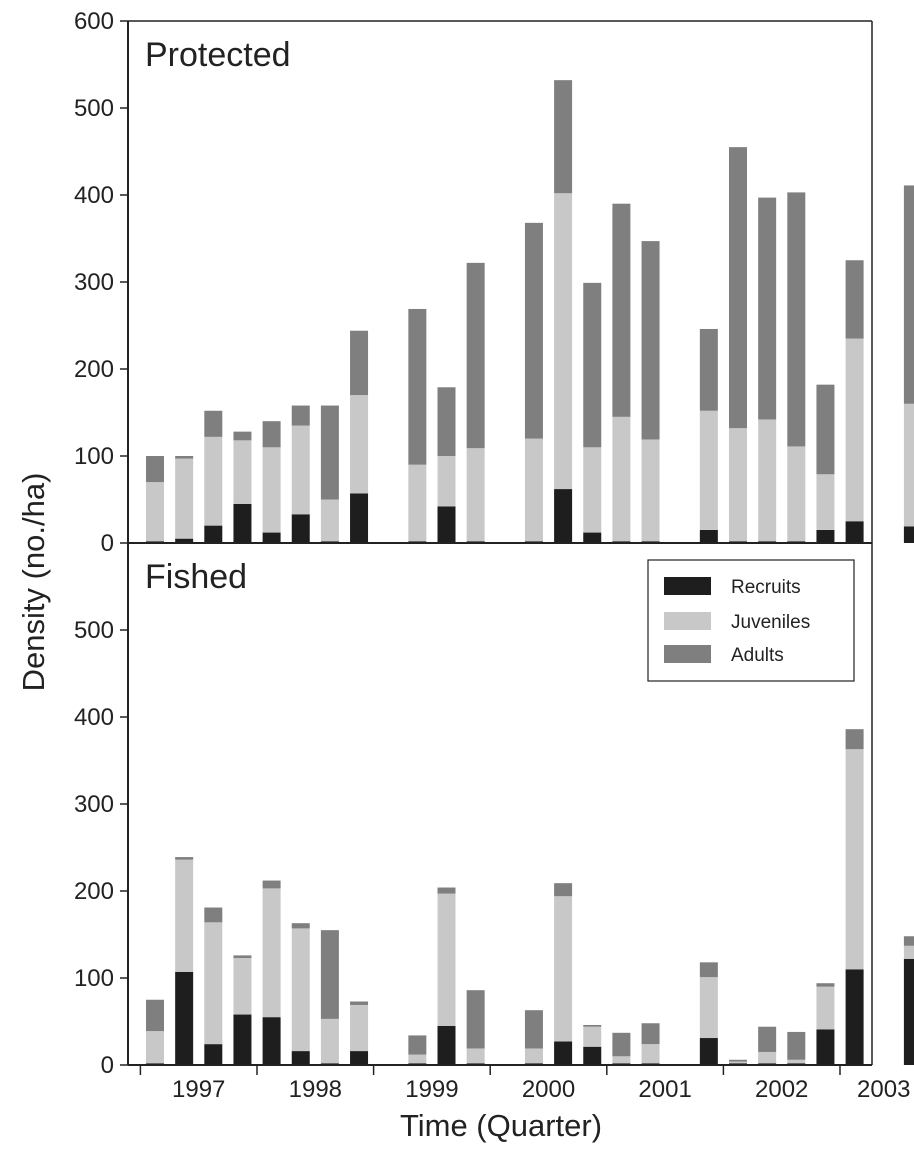 The width and height of the screenshot is (914, 1149). Describe the element at coordinates (94, 369) in the screenshot. I see `y-tick-label-protected-200: 200` at that location.